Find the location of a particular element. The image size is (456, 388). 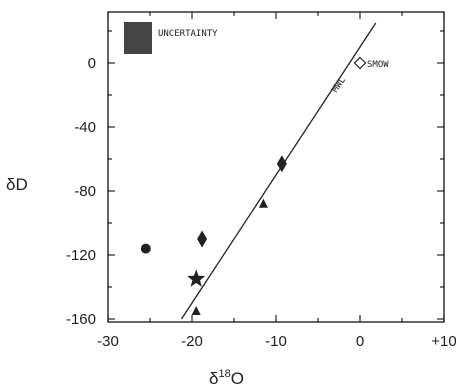

circle-point is located at coordinates (145, 248).